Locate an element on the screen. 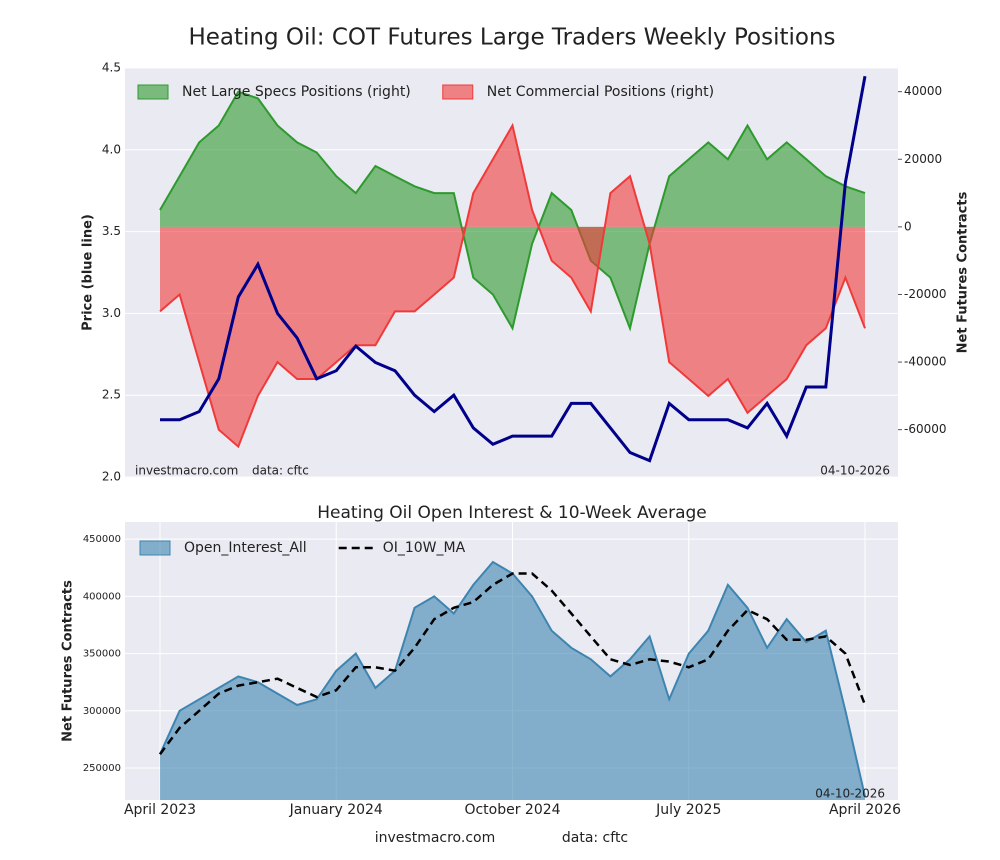 The width and height of the screenshot is (1000, 860). y2-tick-label: 40000 is located at coordinates (923, 91).